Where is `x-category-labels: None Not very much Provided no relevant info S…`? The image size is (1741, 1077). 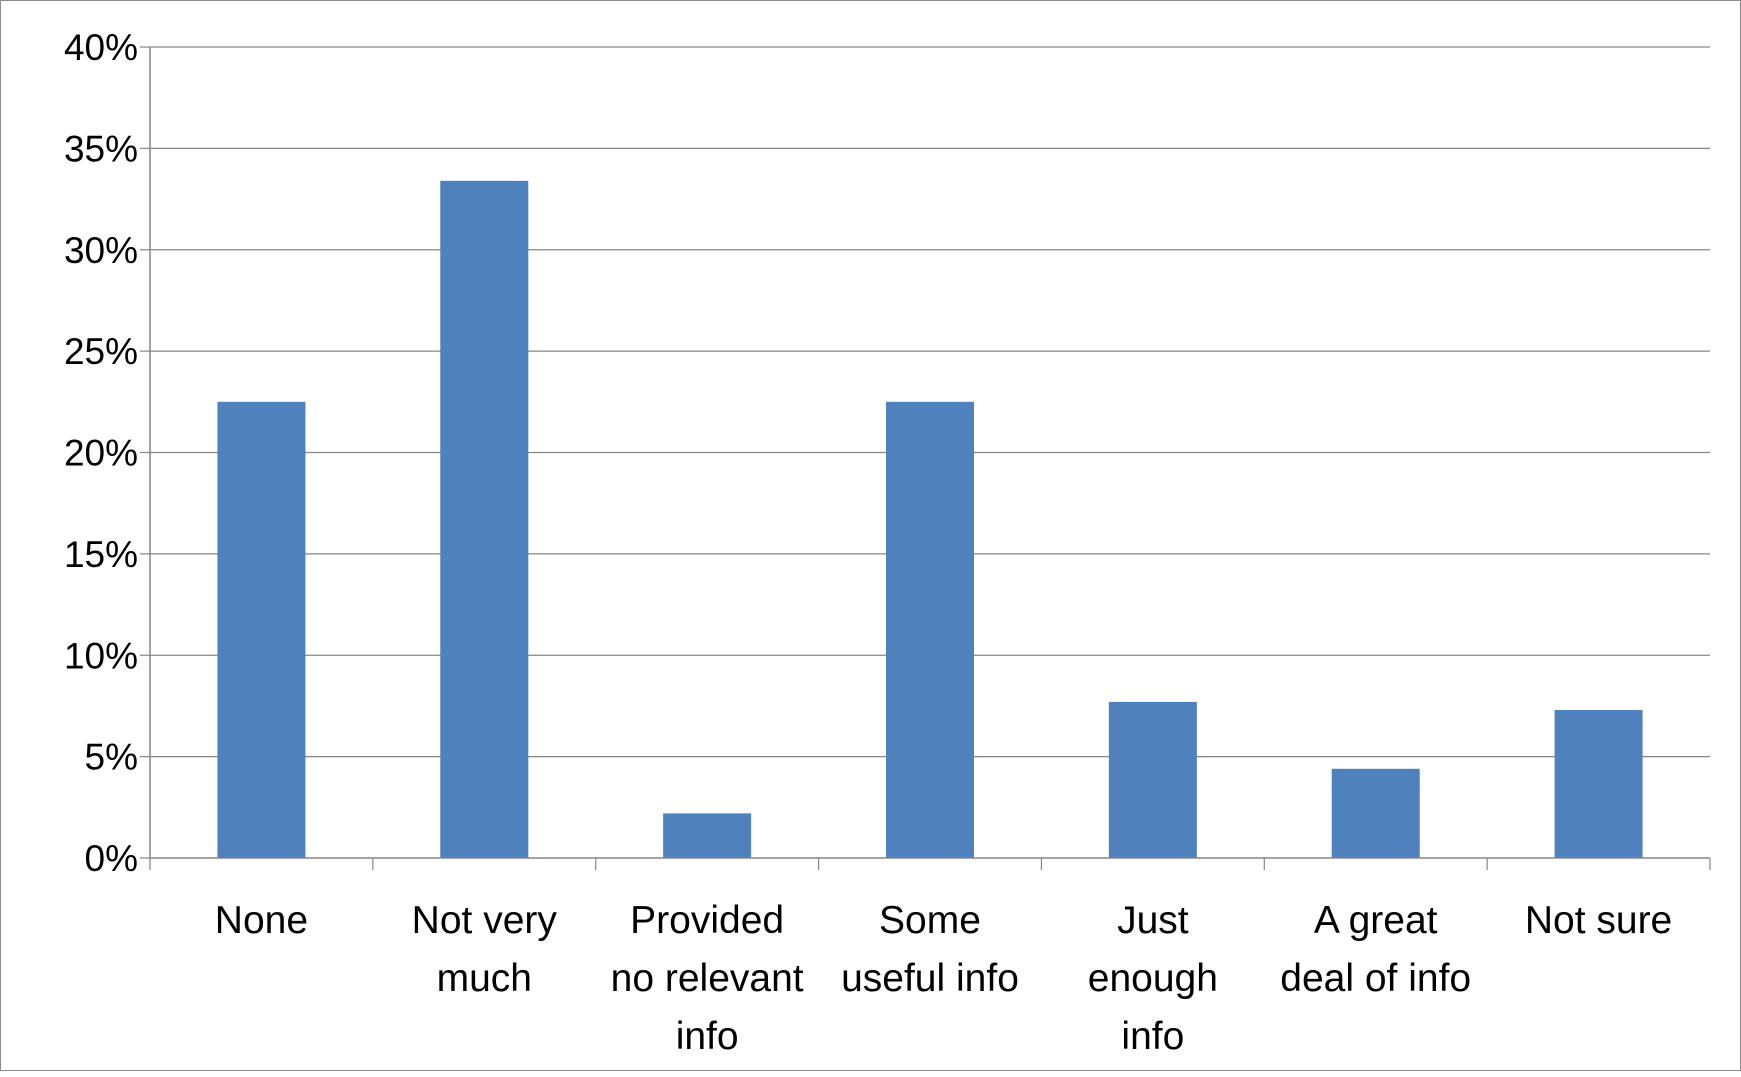 x-category-labels: None Not very much Provided no relevant info S… is located at coordinates (943, 978).